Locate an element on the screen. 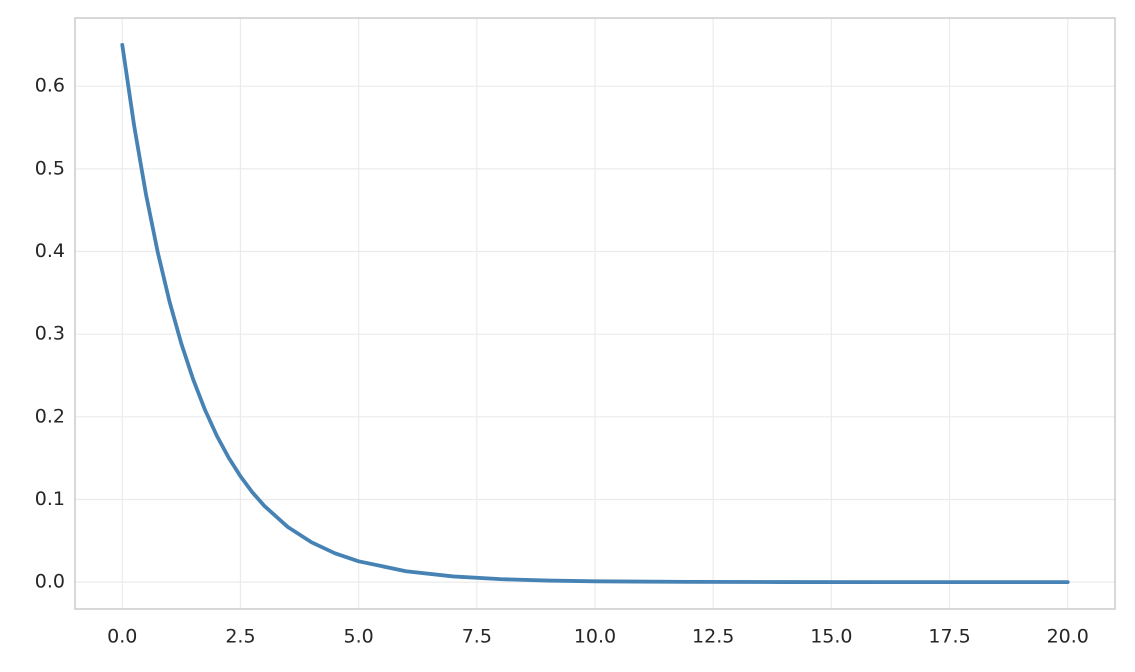 Image resolution: width=1135 pixels, height=672 pixels. y-tick-label: 0.5 is located at coordinates (50, 168).